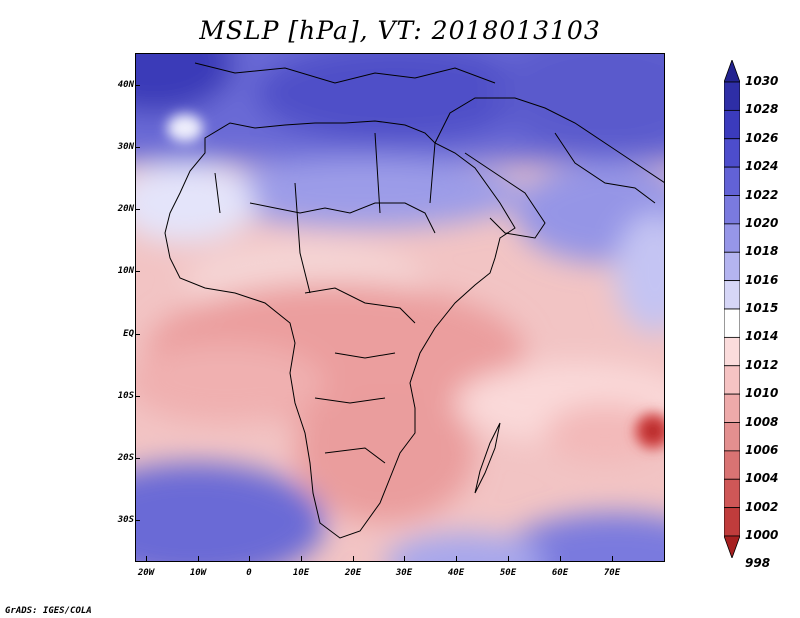  Describe the element at coordinates (762, 308) in the screenshot. I see `colorbar-label: 1015` at that location.